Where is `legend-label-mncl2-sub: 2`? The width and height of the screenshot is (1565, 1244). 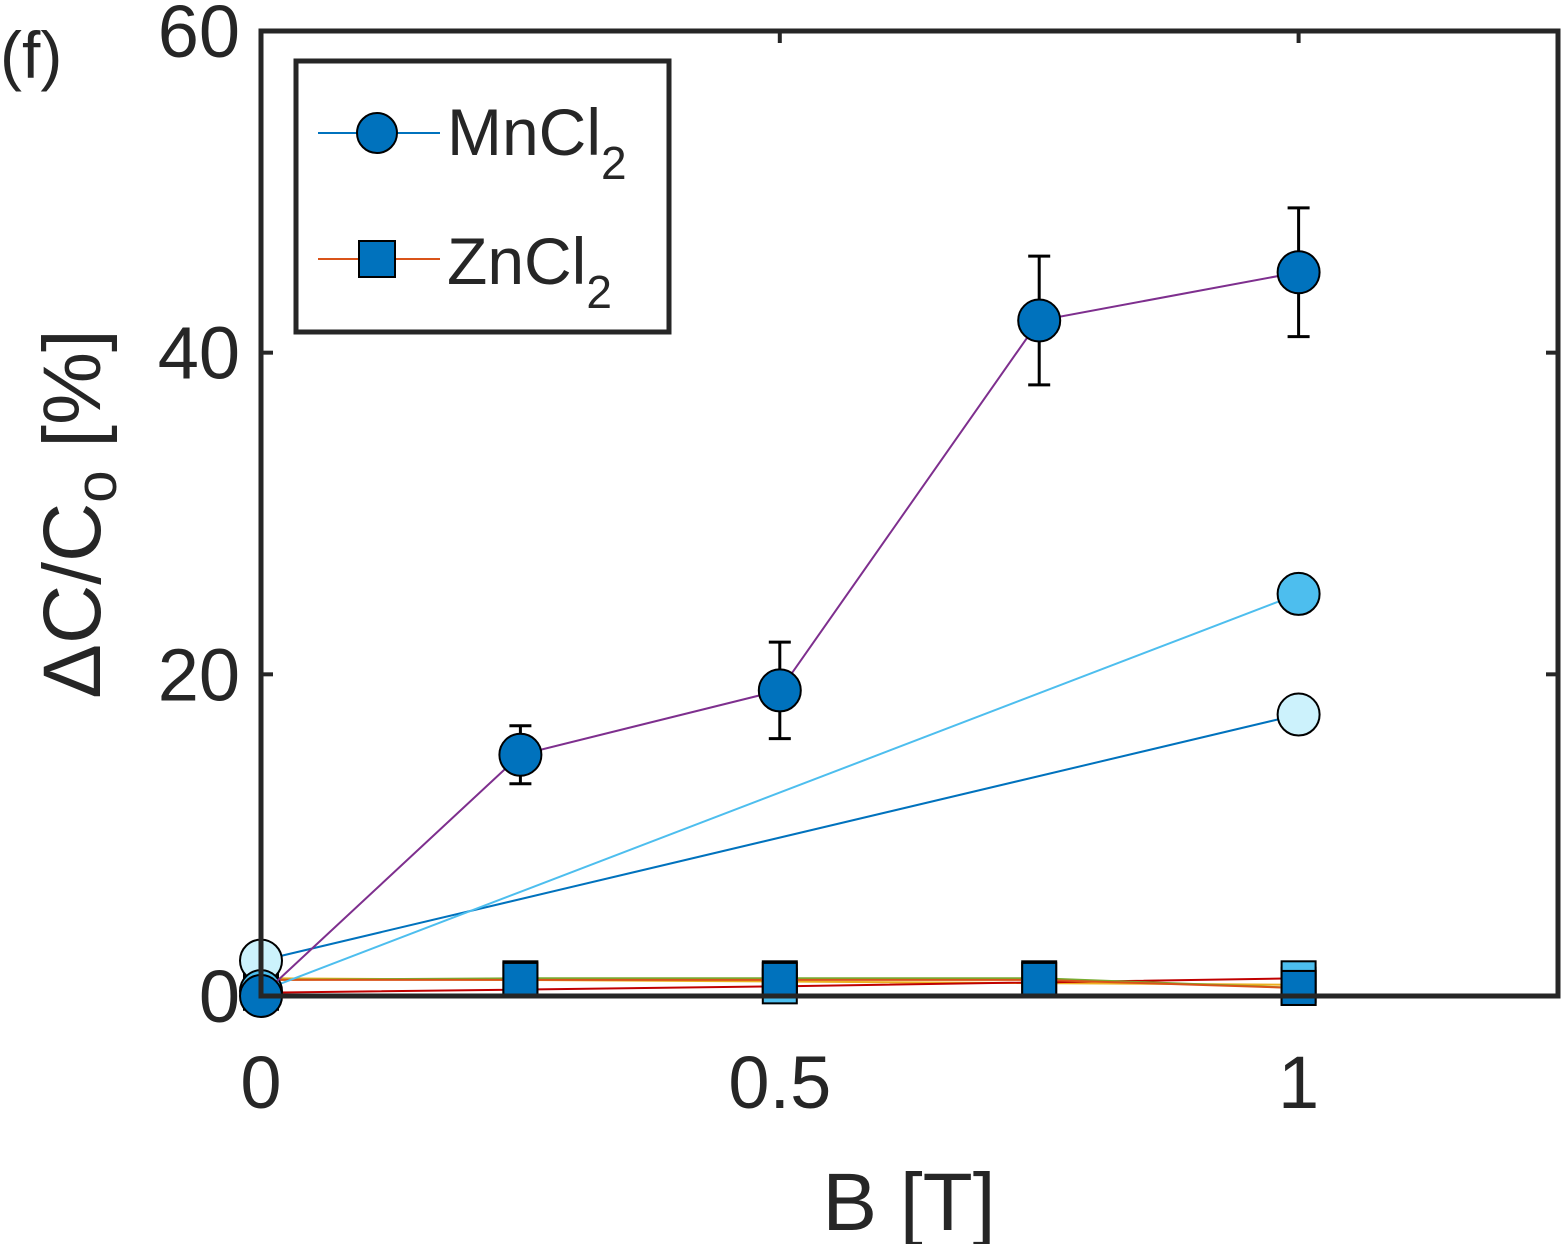 legend-label-mncl2-sub: 2 is located at coordinates (614, 163).